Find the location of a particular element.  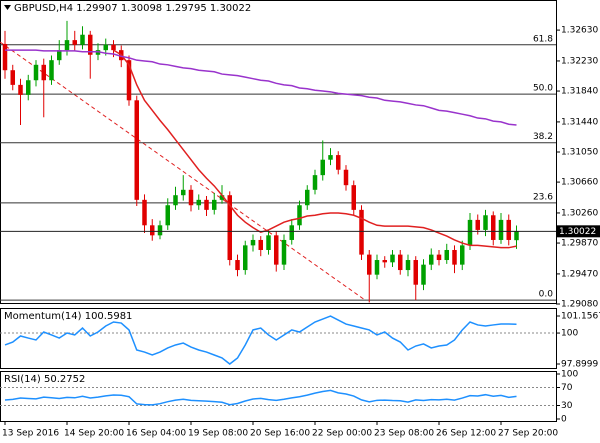

price-label: 1.30022 is located at coordinates (577, 232).